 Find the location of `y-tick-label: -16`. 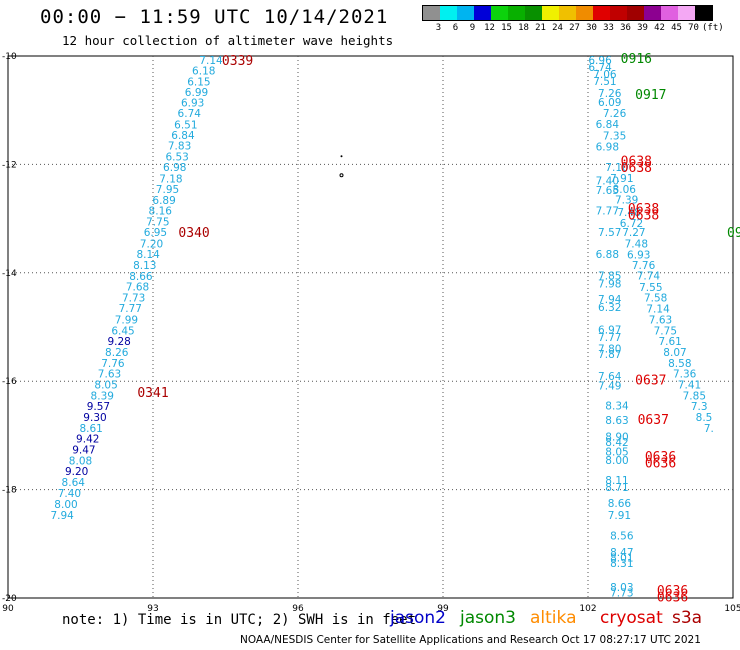

y-tick-label: -16 is located at coordinates (9, 382).